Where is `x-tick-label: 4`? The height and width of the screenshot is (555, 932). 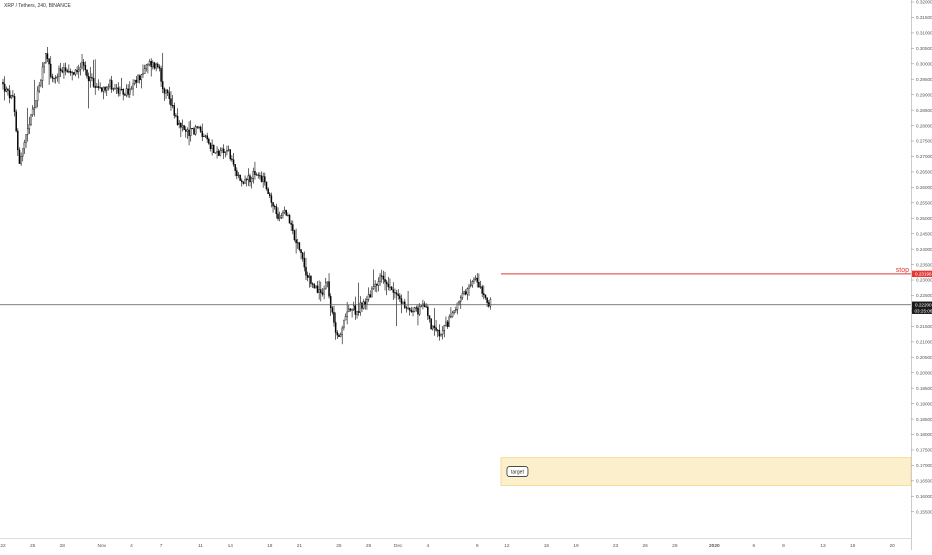
x-tick-label: 4 is located at coordinates (428, 546).